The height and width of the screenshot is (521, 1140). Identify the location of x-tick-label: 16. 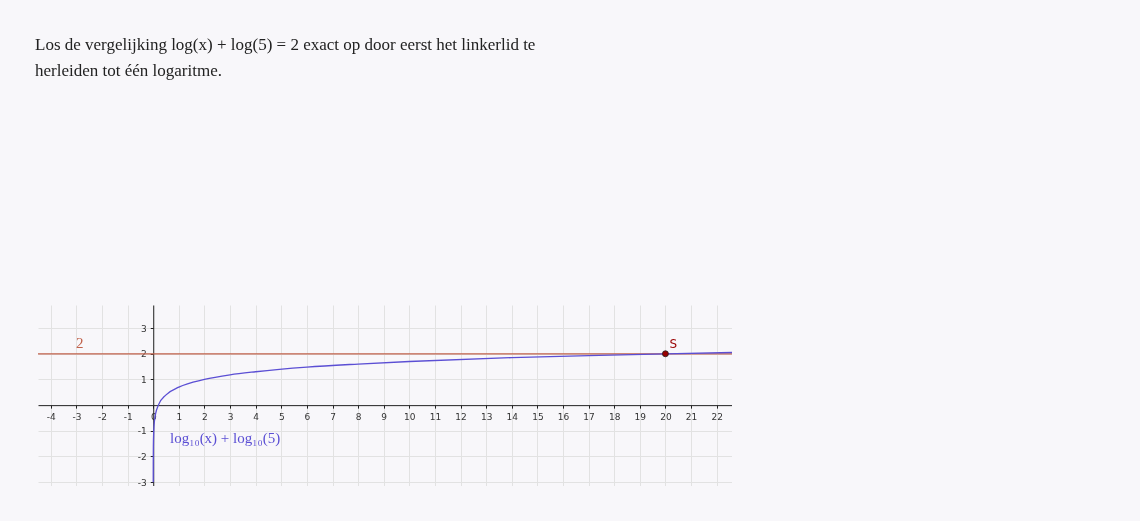
(563, 416).